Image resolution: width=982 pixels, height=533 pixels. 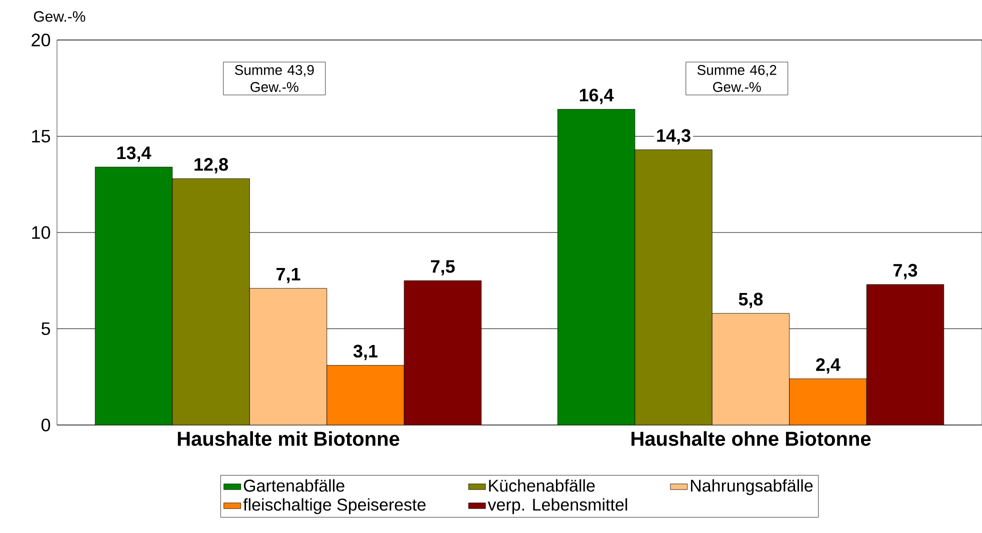 I want to click on annotation: Summe 43,9 Gew.-%, so click(x=274, y=78).